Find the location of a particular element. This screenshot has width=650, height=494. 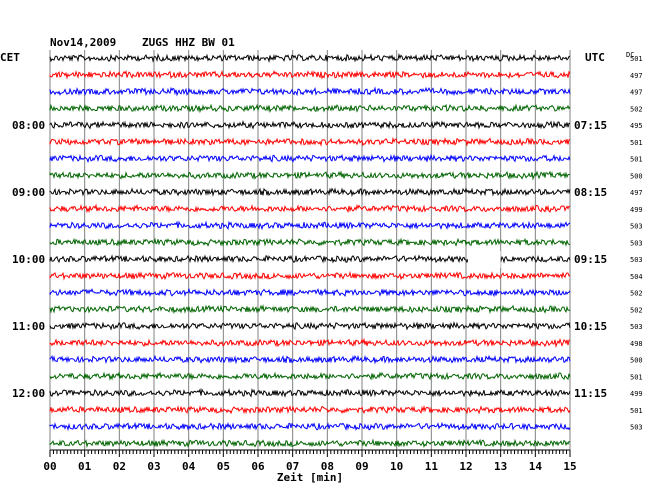

right-time-label-1: 08:15 is located at coordinates (590, 192).